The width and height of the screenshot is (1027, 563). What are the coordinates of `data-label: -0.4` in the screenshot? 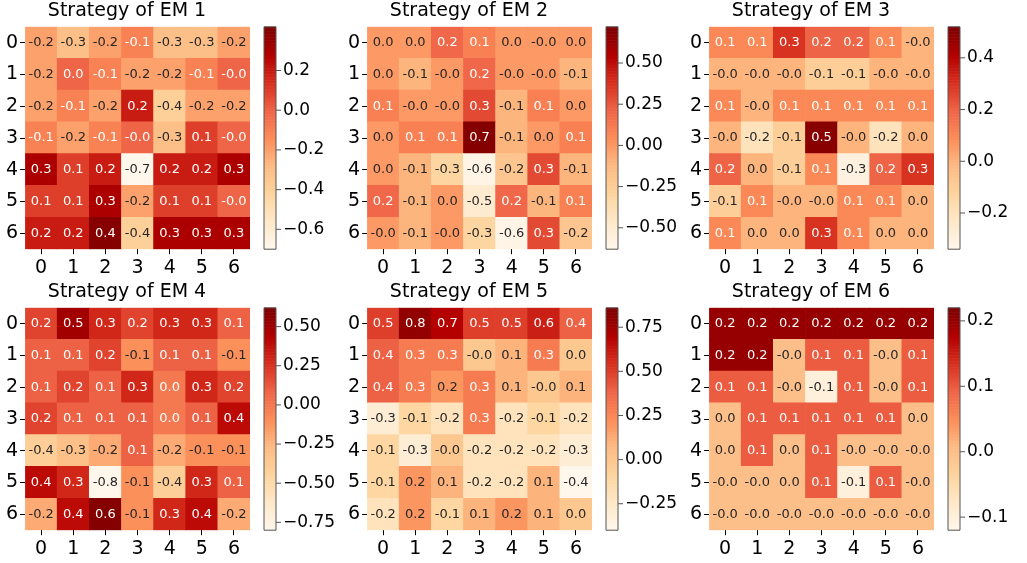 It's located at (41, 450).